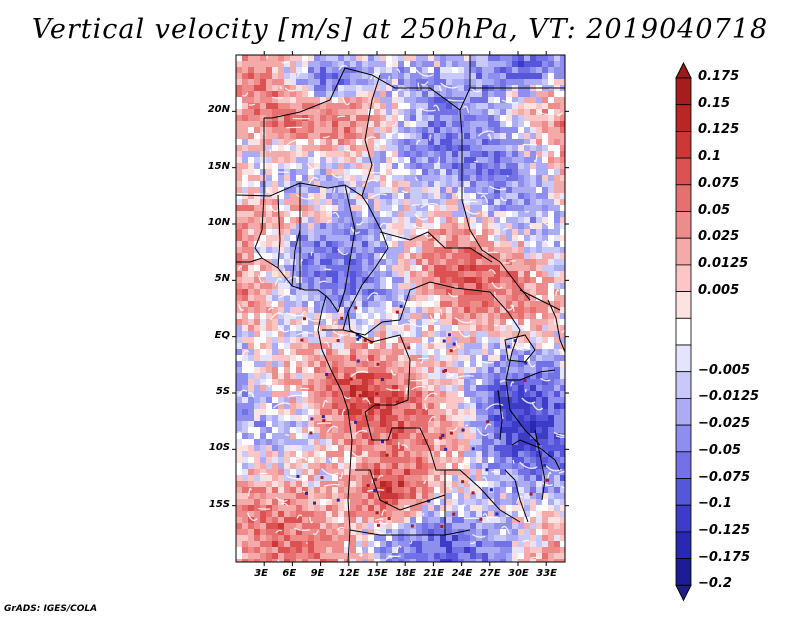 The image size is (800, 618). Describe the element at coordinates (719, 450) in the screenshot. I see `colorbar-label: −0.05` at that location.